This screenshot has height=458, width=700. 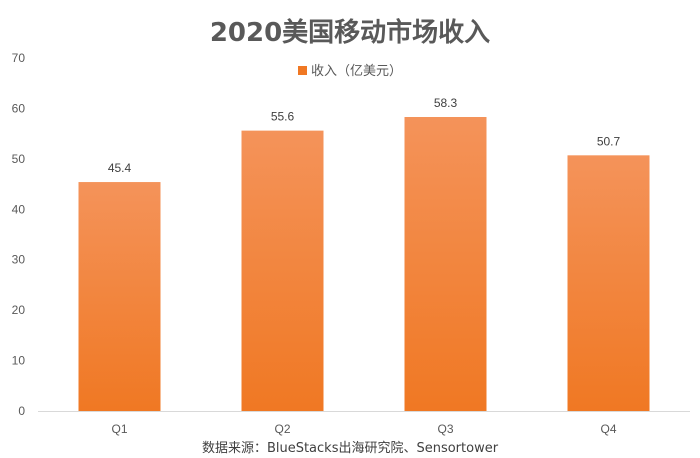 What do you see at coordinates (350, 448) in the screenshot?
I see `source-note: 数据来源：BlueStacks出海研究院、Sensortower` at bounding box center [350, 448].